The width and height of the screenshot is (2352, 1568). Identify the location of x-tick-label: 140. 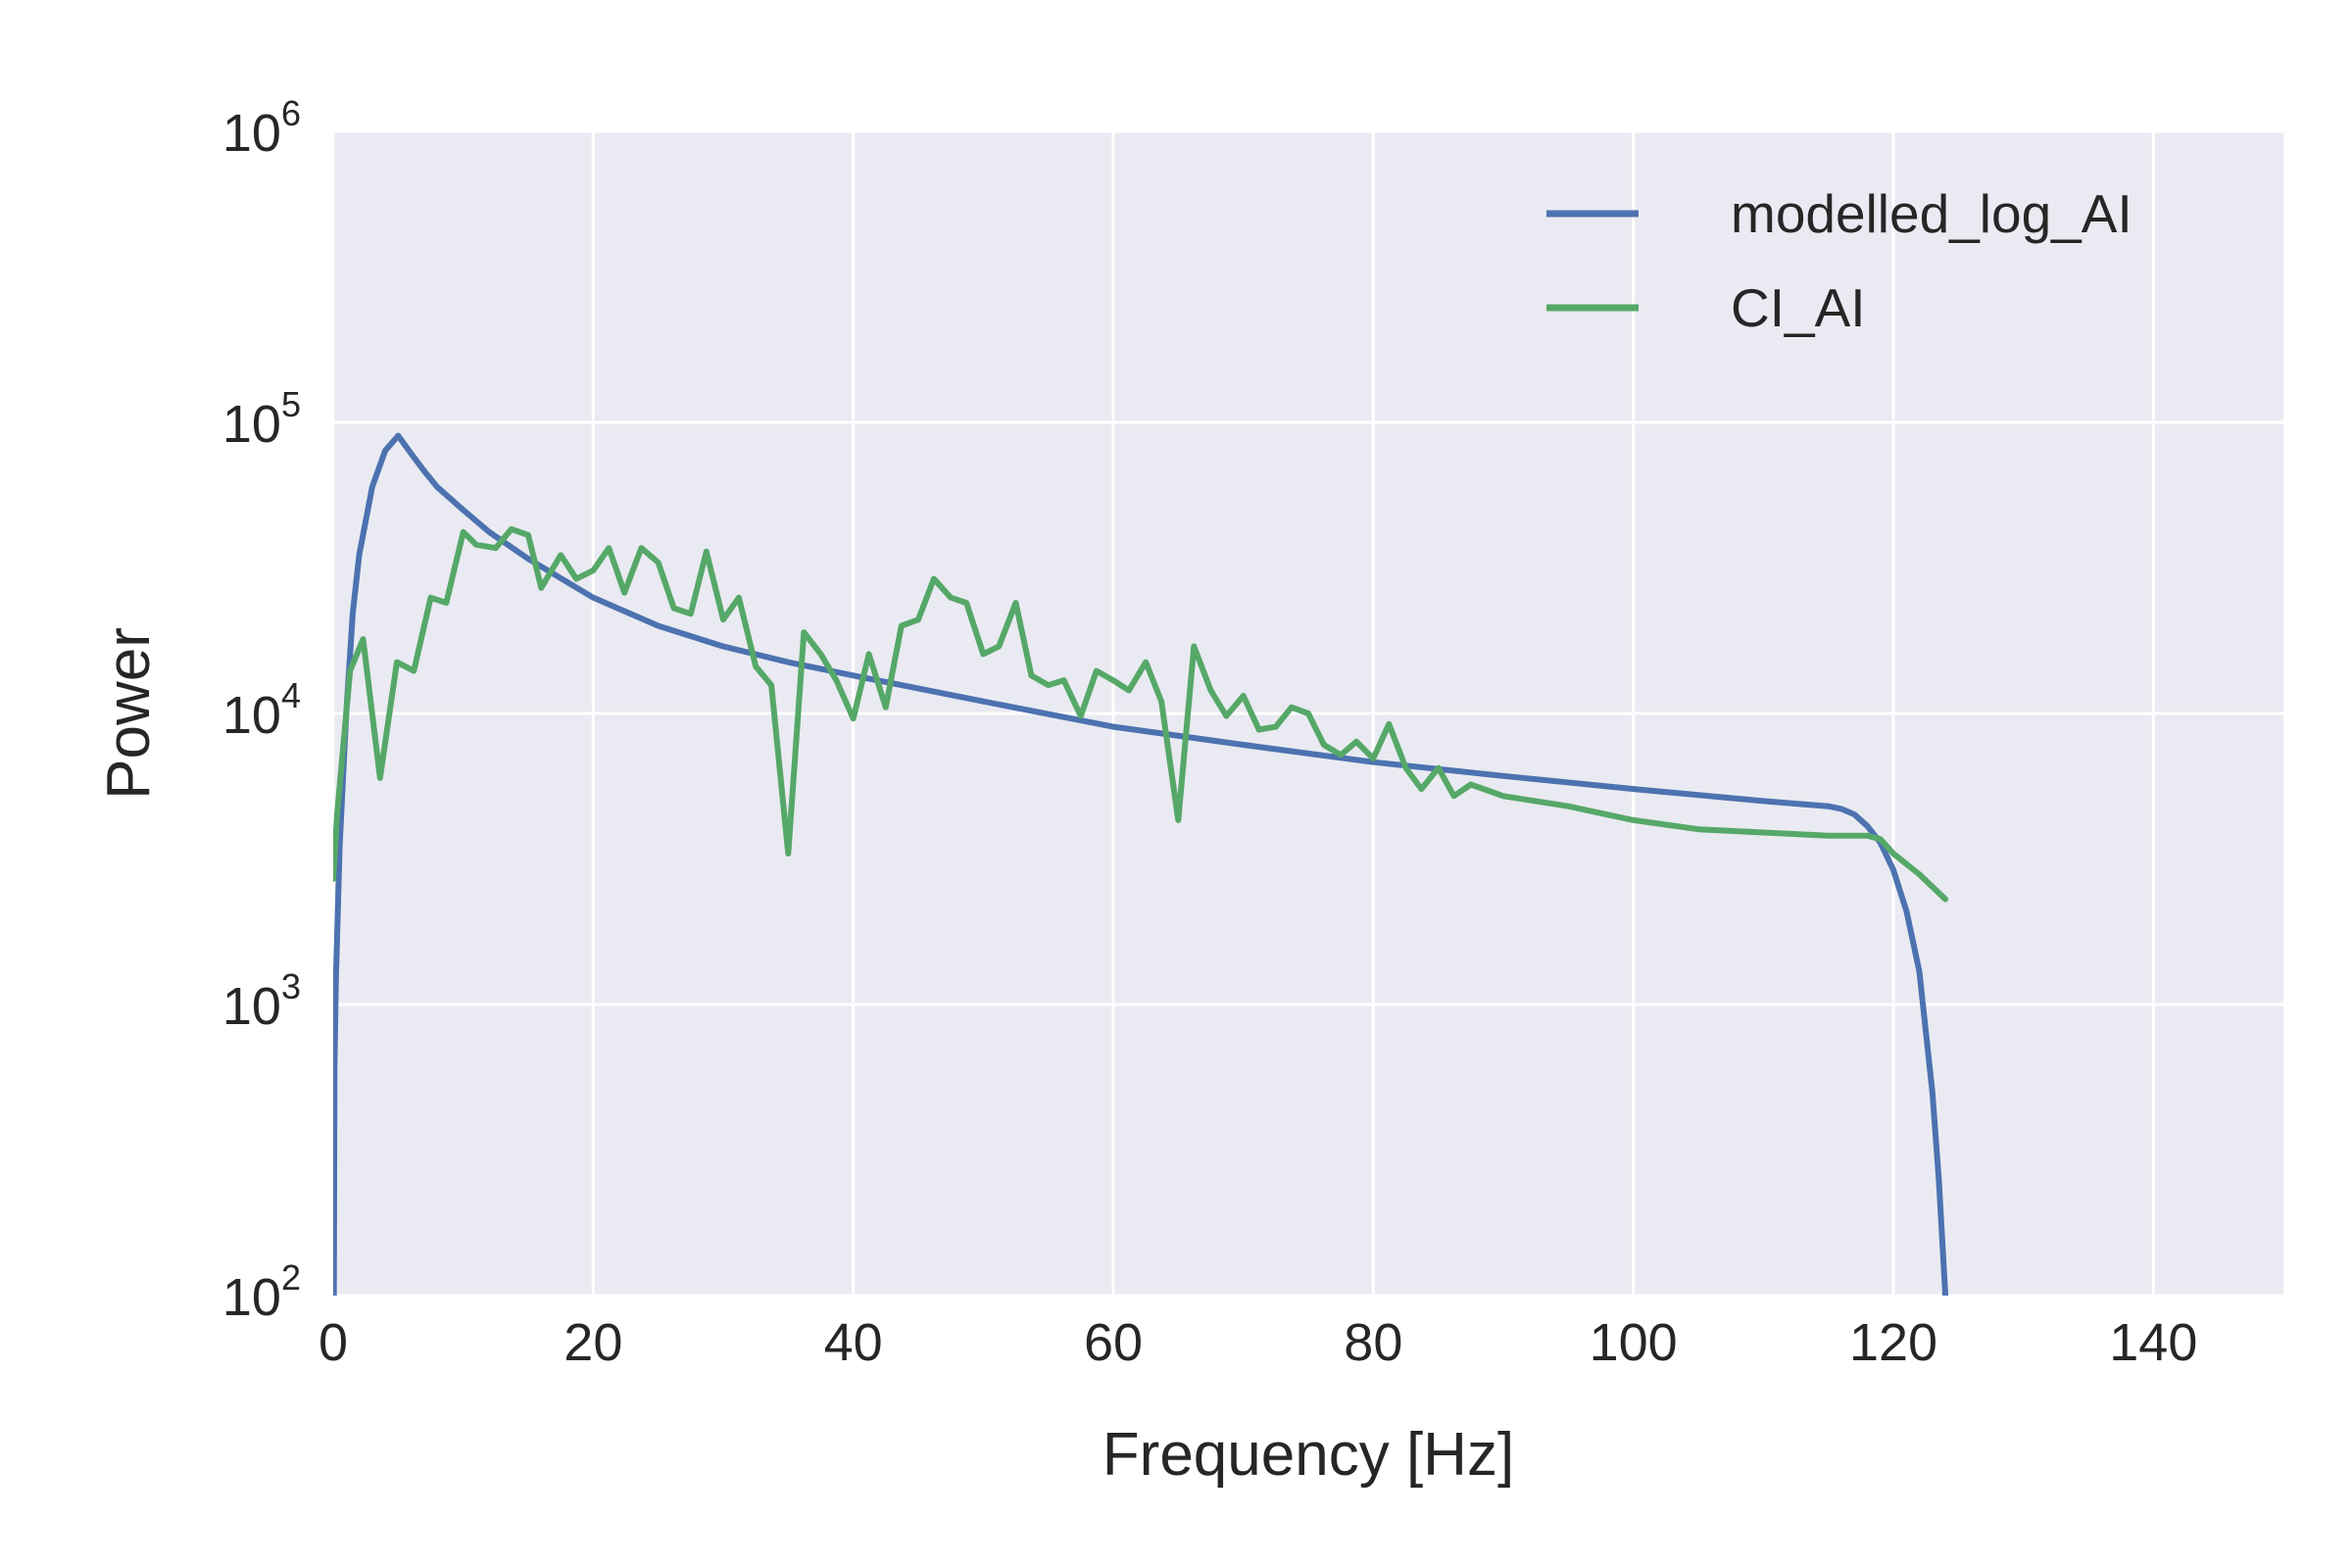
(2153, 1342).